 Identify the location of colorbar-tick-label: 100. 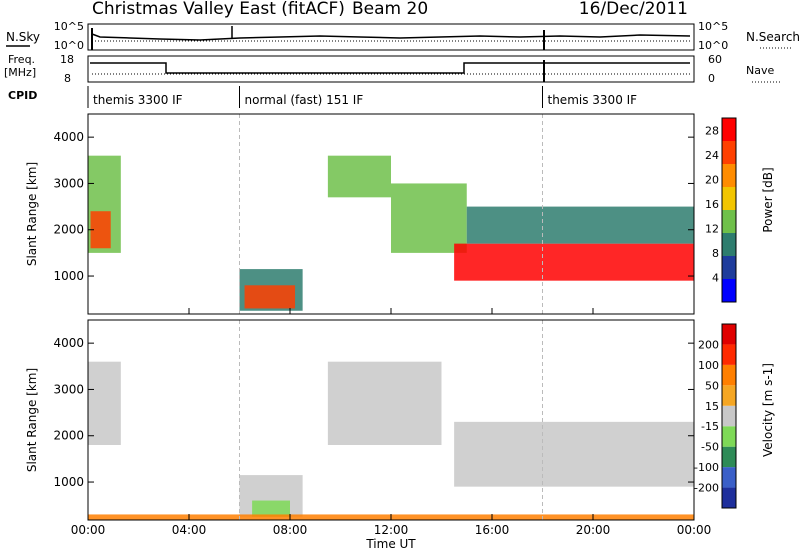
(708, 365).